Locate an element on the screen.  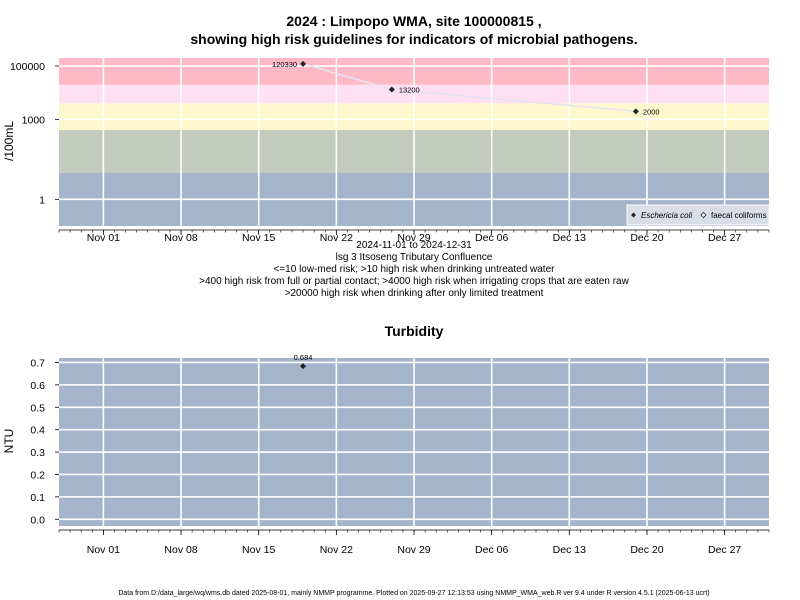
chart2-xtick-label: Dec 20 is located at coordinates (646, 550).